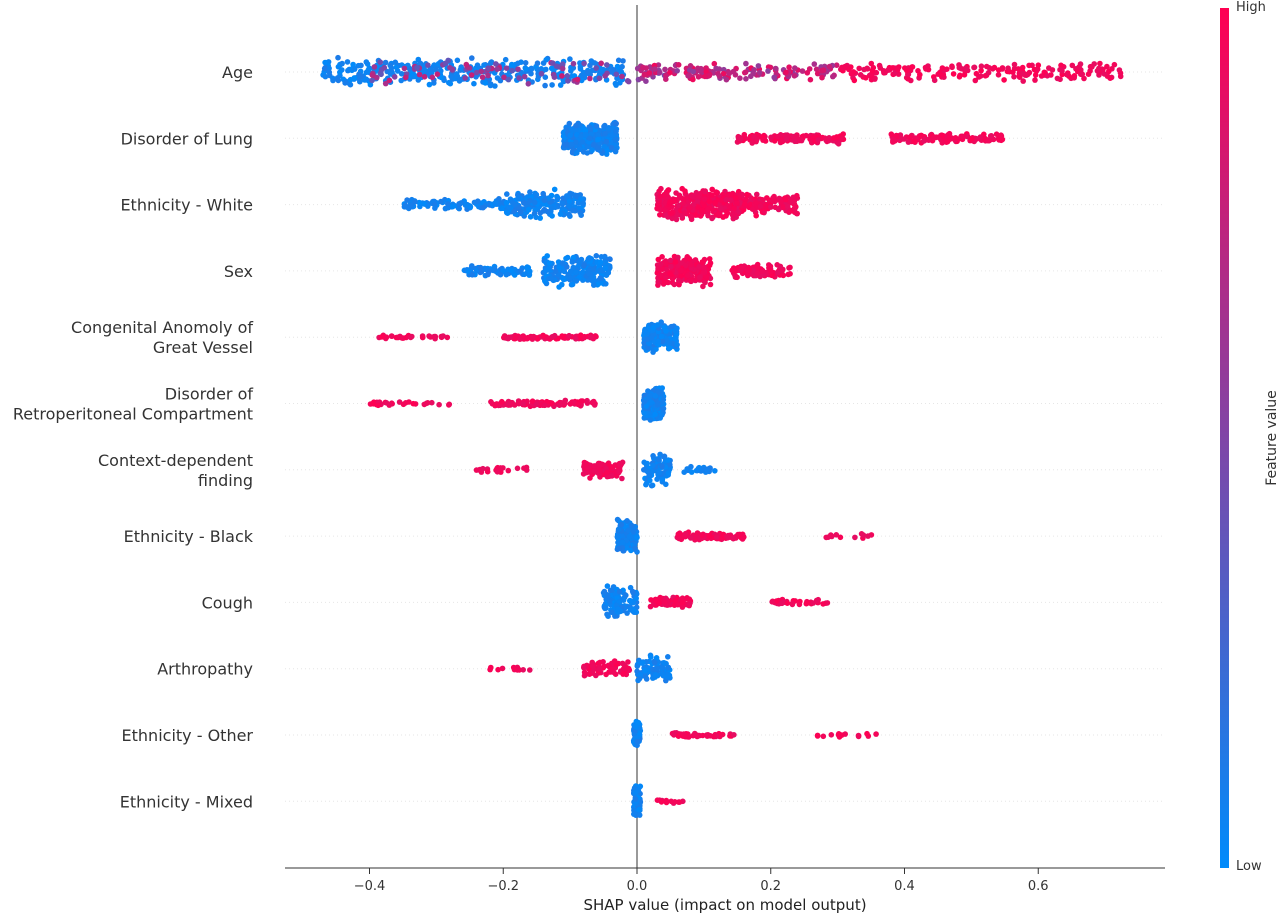  What do you see at coordinates (205, 669) in the screenshot?
I see `feature-label-line: Arthropathy` at bounding box center [205, 669].